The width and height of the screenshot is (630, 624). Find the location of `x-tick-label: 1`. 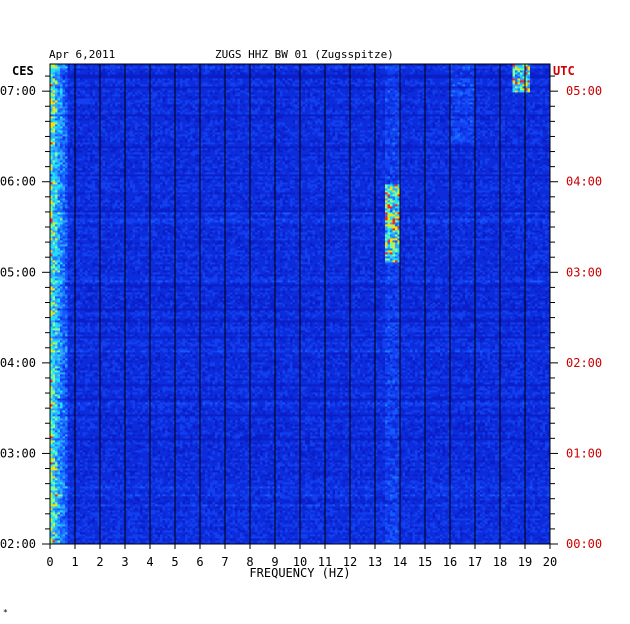

x-tick-label: 1 is located at coordinates (74, 562).